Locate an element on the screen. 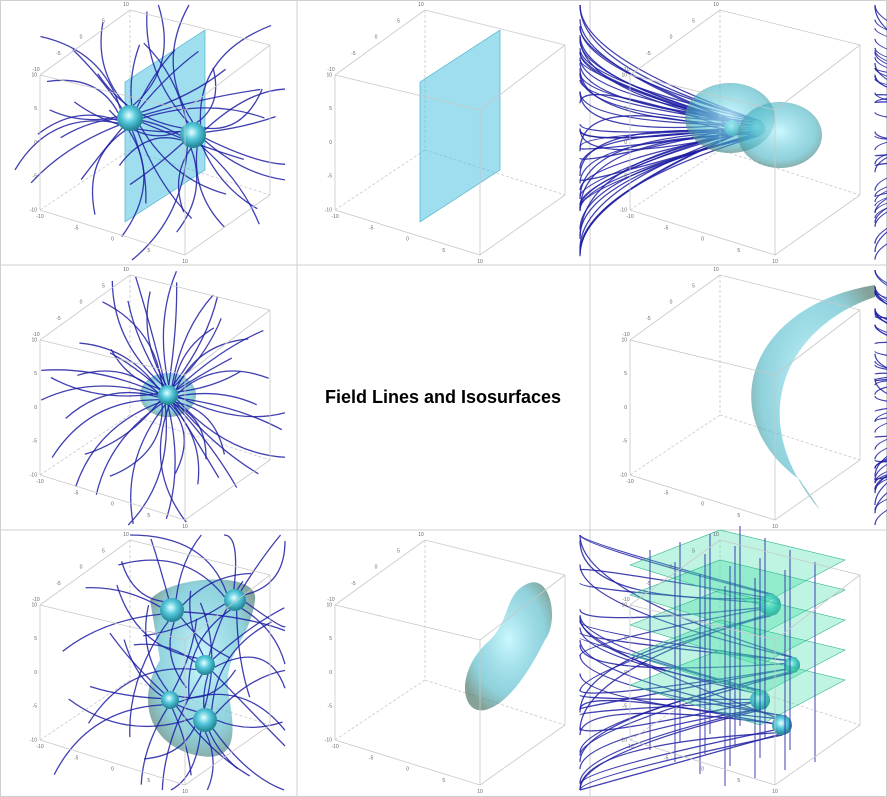  isosurface is located at coordinates (780, 135).